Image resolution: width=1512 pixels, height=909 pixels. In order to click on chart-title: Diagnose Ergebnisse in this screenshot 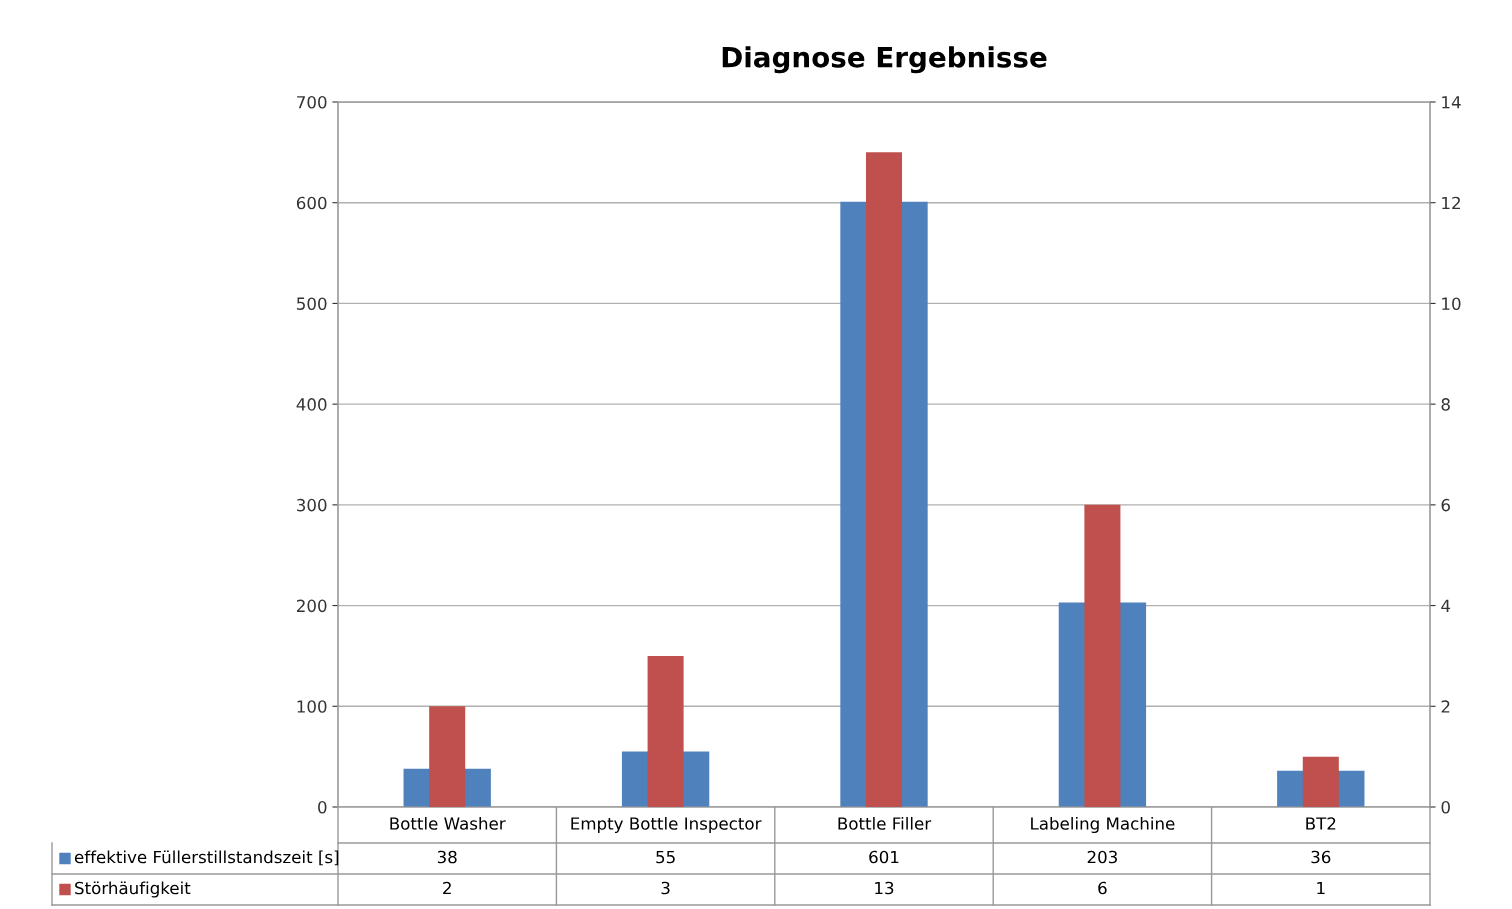, I will do `click(884, 60)`.